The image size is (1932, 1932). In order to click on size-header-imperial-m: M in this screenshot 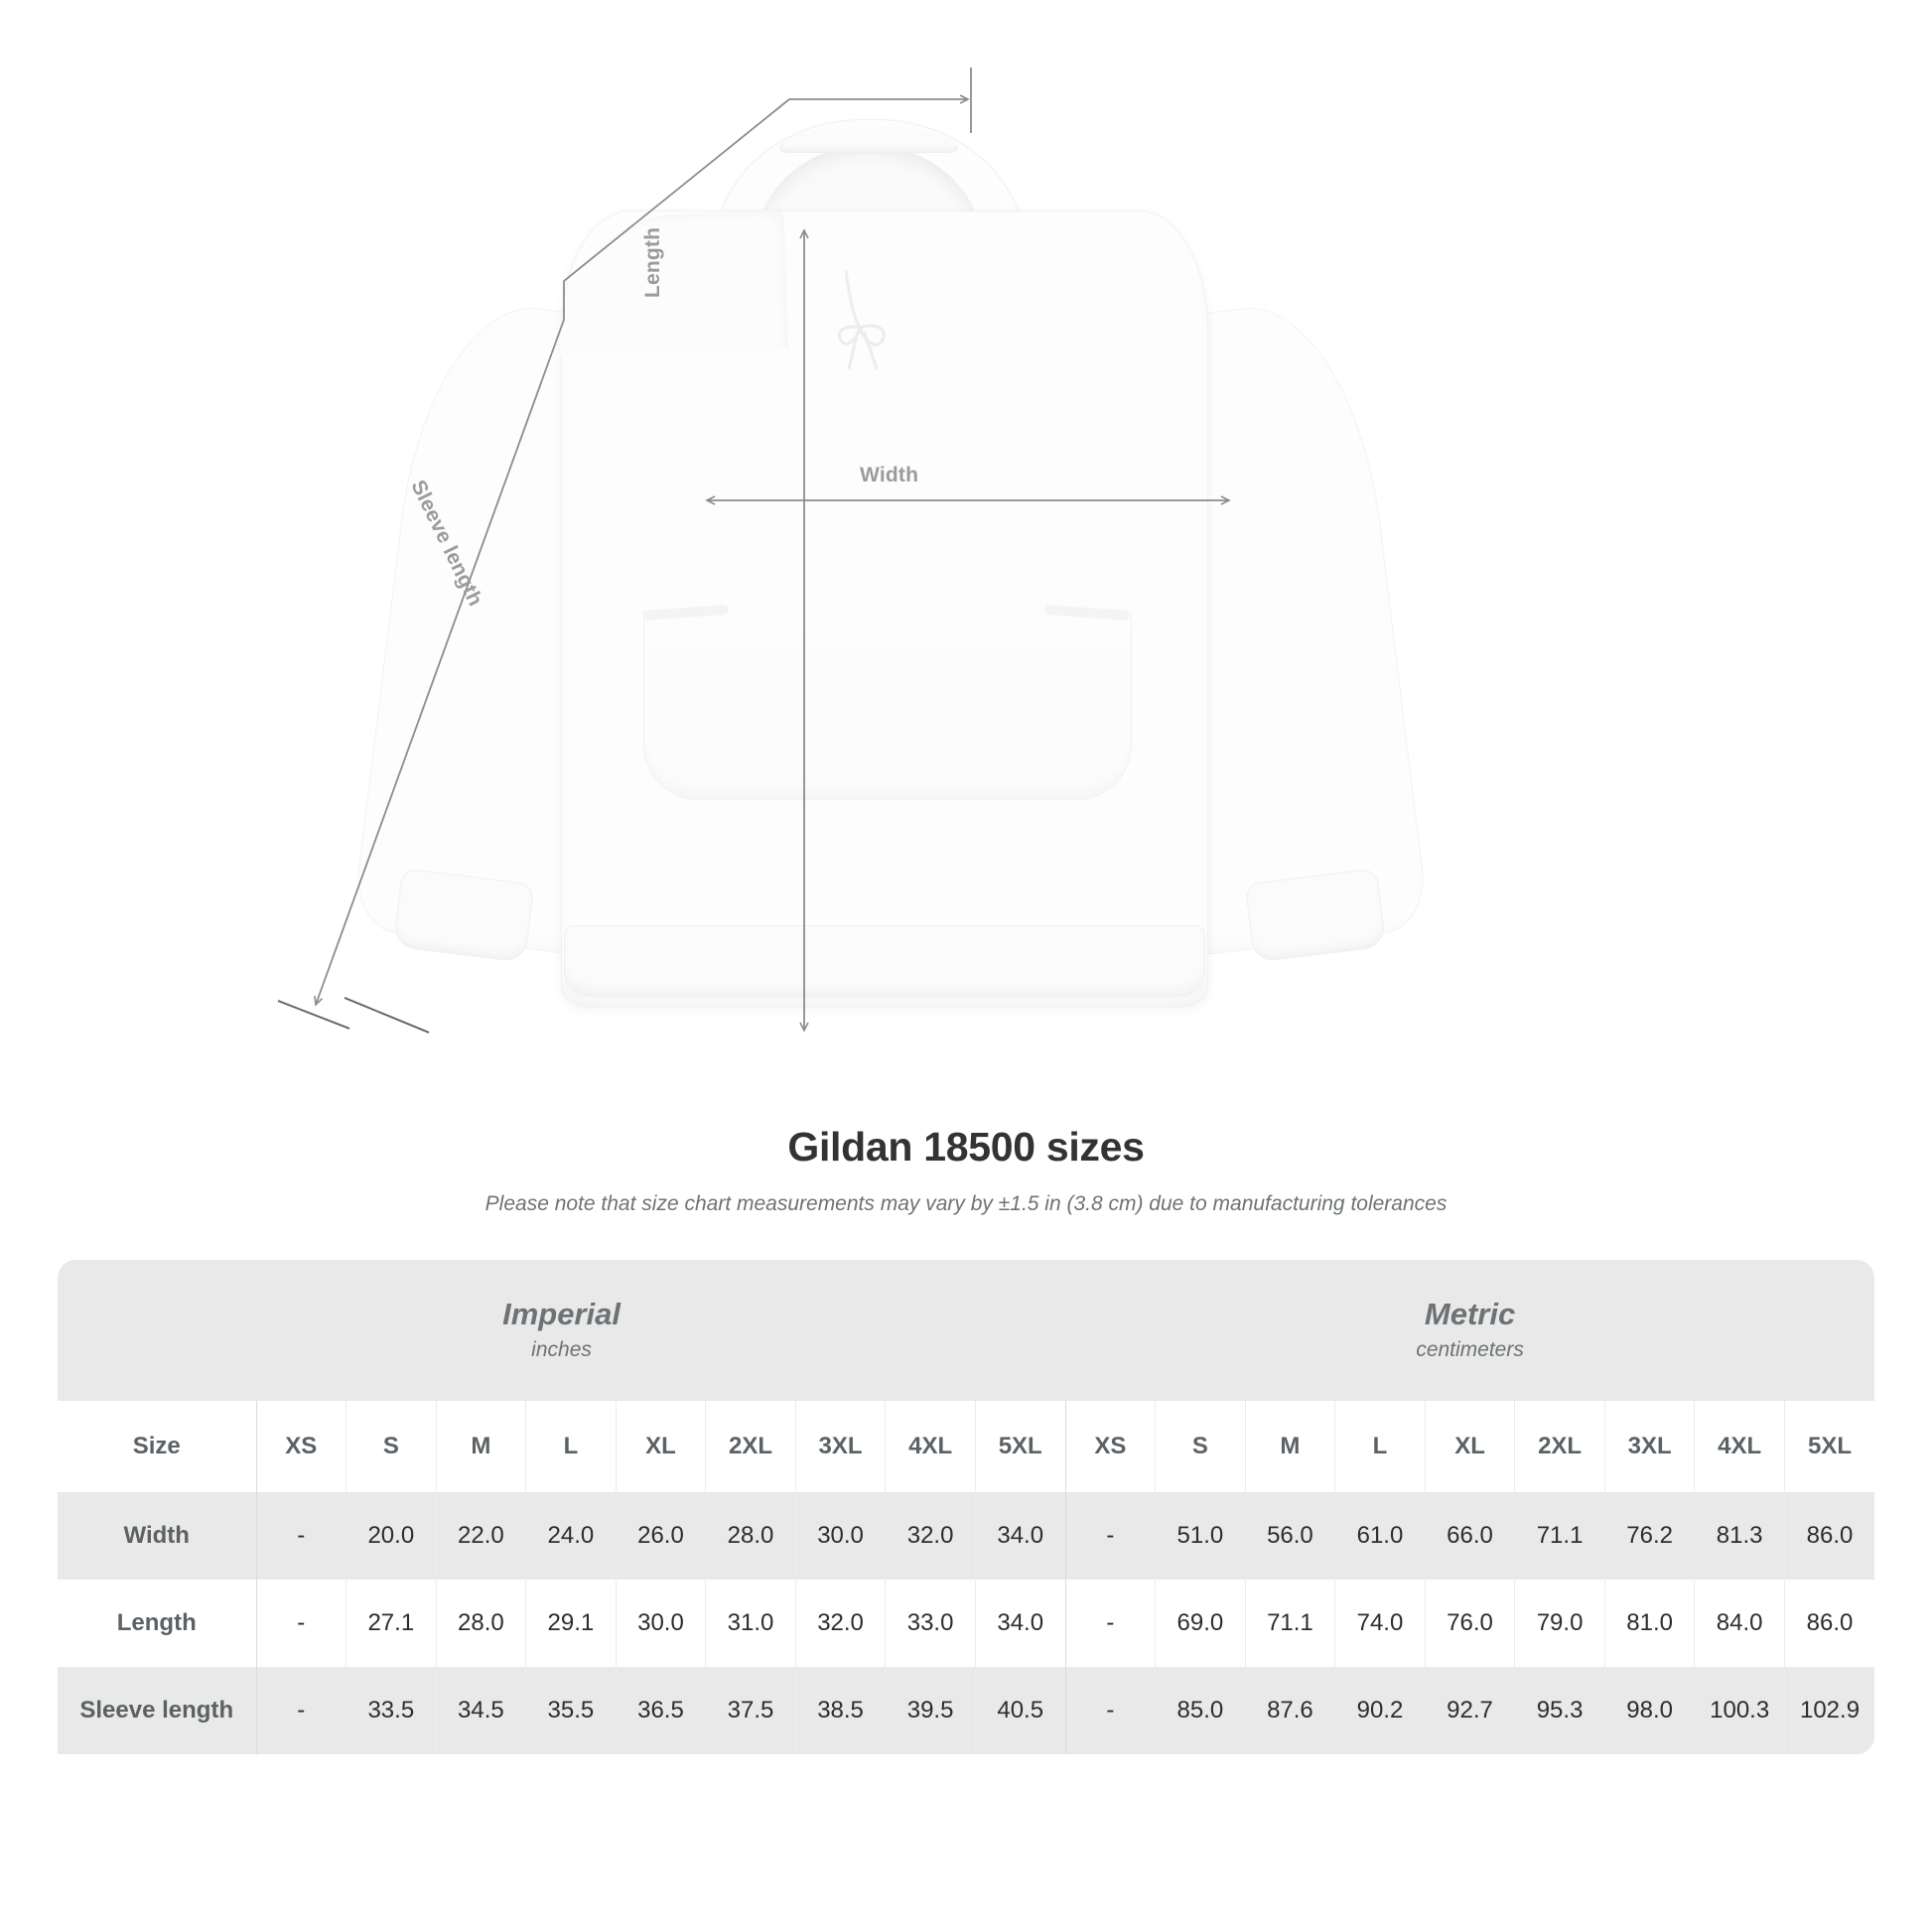, I will do `click(482, 1446)`.